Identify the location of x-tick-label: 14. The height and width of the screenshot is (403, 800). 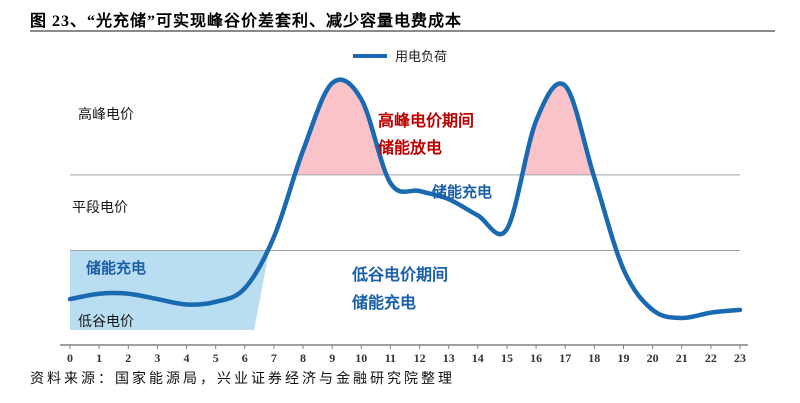
(478, 358).